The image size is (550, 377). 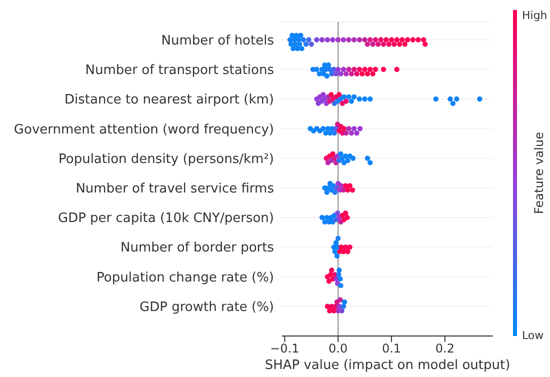 What do you see at coordinates (144, 130) in the screenshot?
I see `y-tick-label: Government attention (word frequency)` at bounding box center [144, 130].